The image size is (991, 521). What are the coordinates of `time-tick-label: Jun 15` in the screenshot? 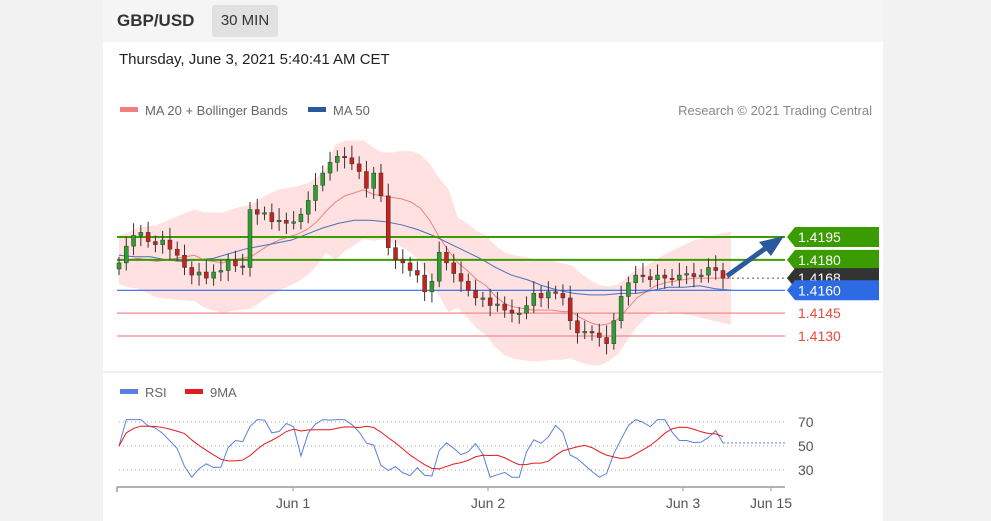 It's located at (771, 503).